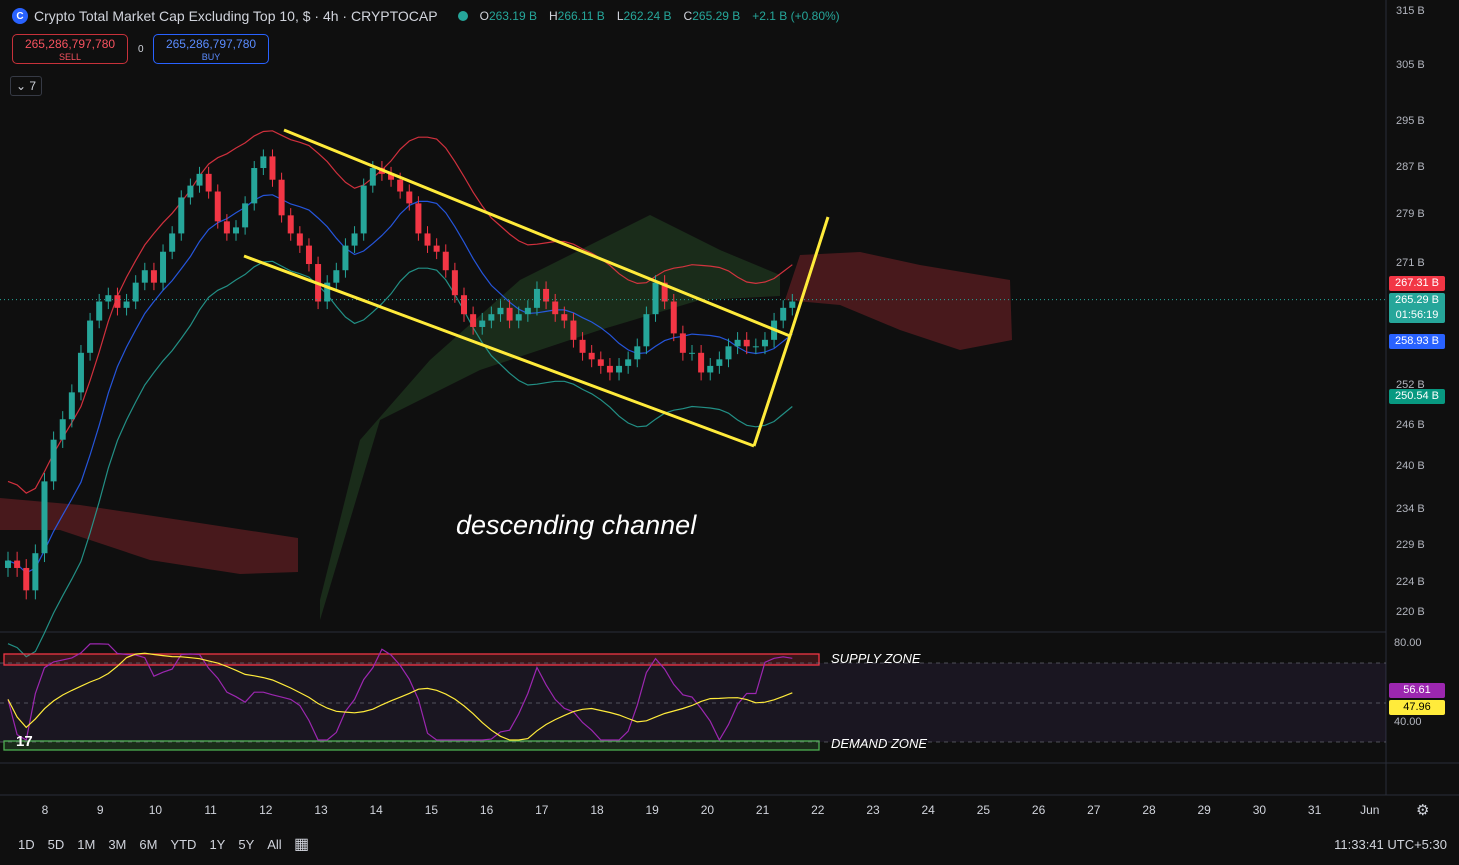 The height and width of the screenshot is (865, 1459). I want to click on price-axis-label: 246 B, so click(1410, 425).